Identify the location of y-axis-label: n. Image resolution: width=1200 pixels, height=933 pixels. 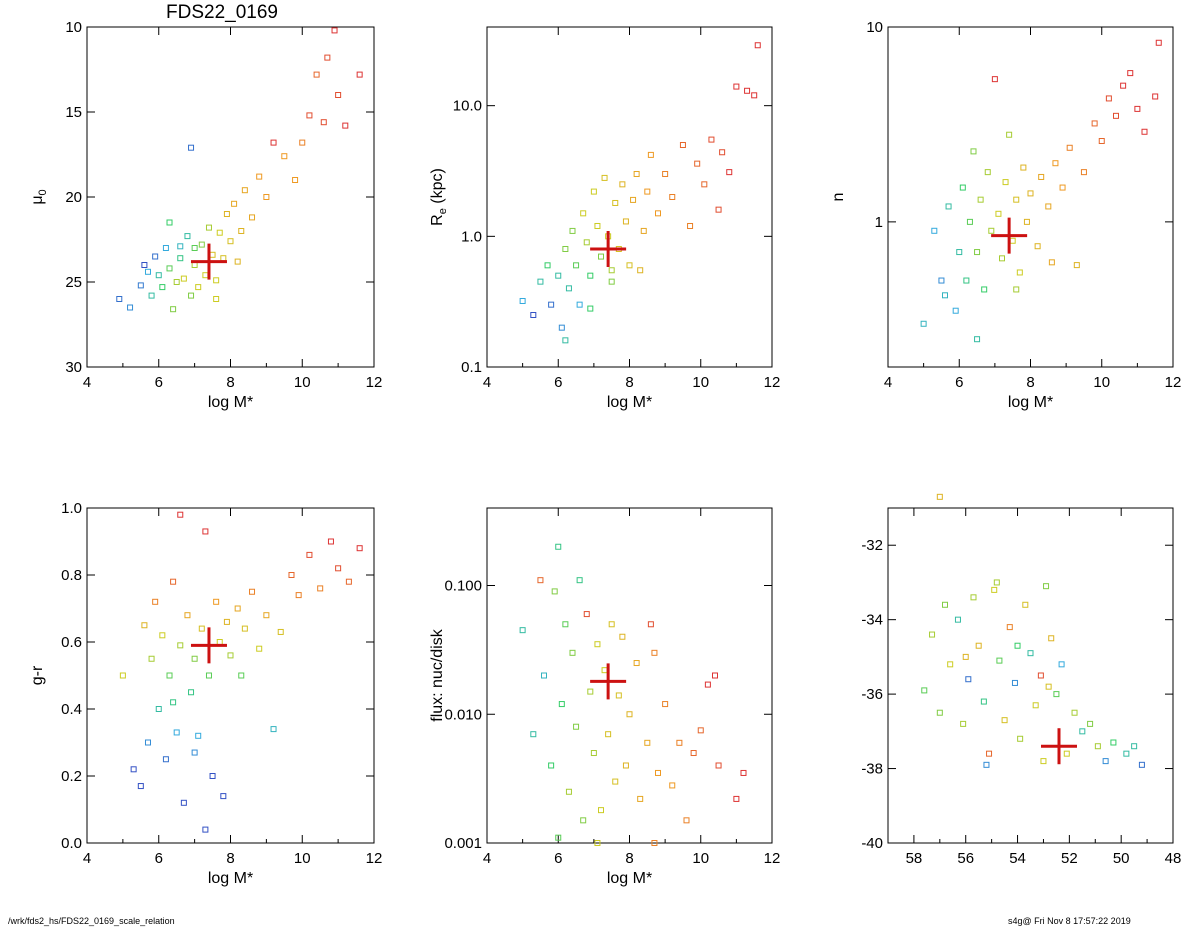
(838, 197).